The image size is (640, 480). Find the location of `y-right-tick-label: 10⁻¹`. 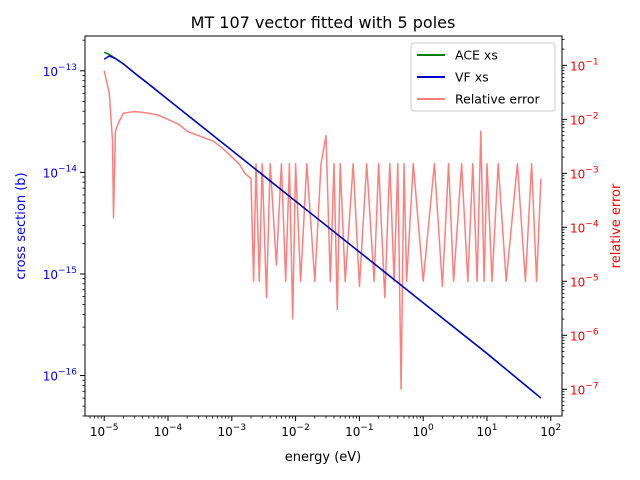

y-right-tick-label: 10⁻¹ is located at coordinates (584, 65).